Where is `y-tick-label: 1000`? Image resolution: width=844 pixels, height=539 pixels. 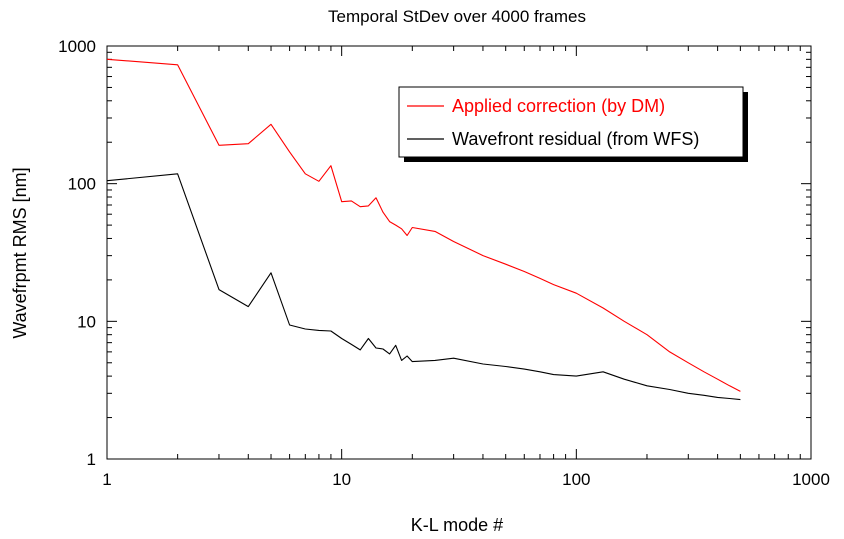 y-tick-label: 1000 is located at coordinates (77, 46).